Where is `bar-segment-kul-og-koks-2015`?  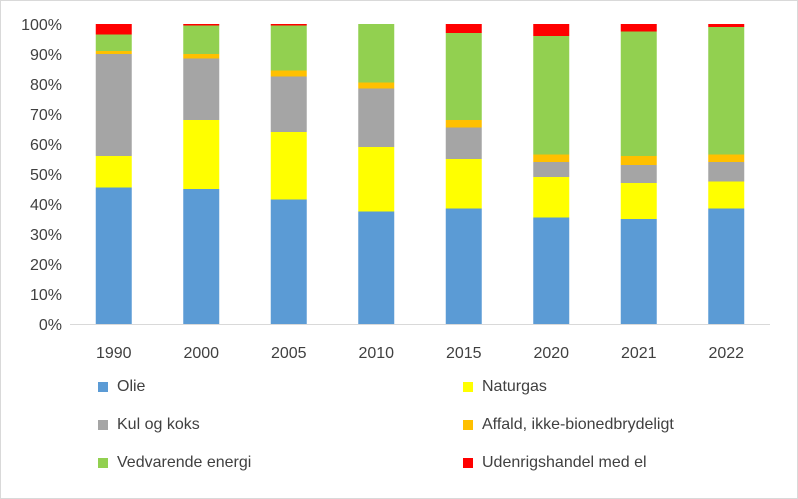
bar-segment-kul-og-koks-2015 is located at coordinates (463, 143).